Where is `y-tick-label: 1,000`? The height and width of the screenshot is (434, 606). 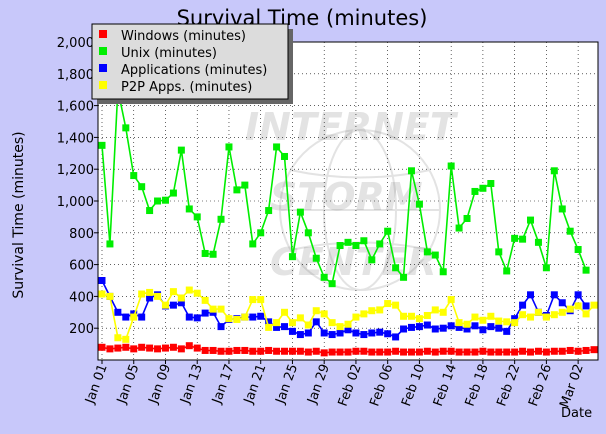 y-tick-label: 1,000 is located at coordinates (75, 202).